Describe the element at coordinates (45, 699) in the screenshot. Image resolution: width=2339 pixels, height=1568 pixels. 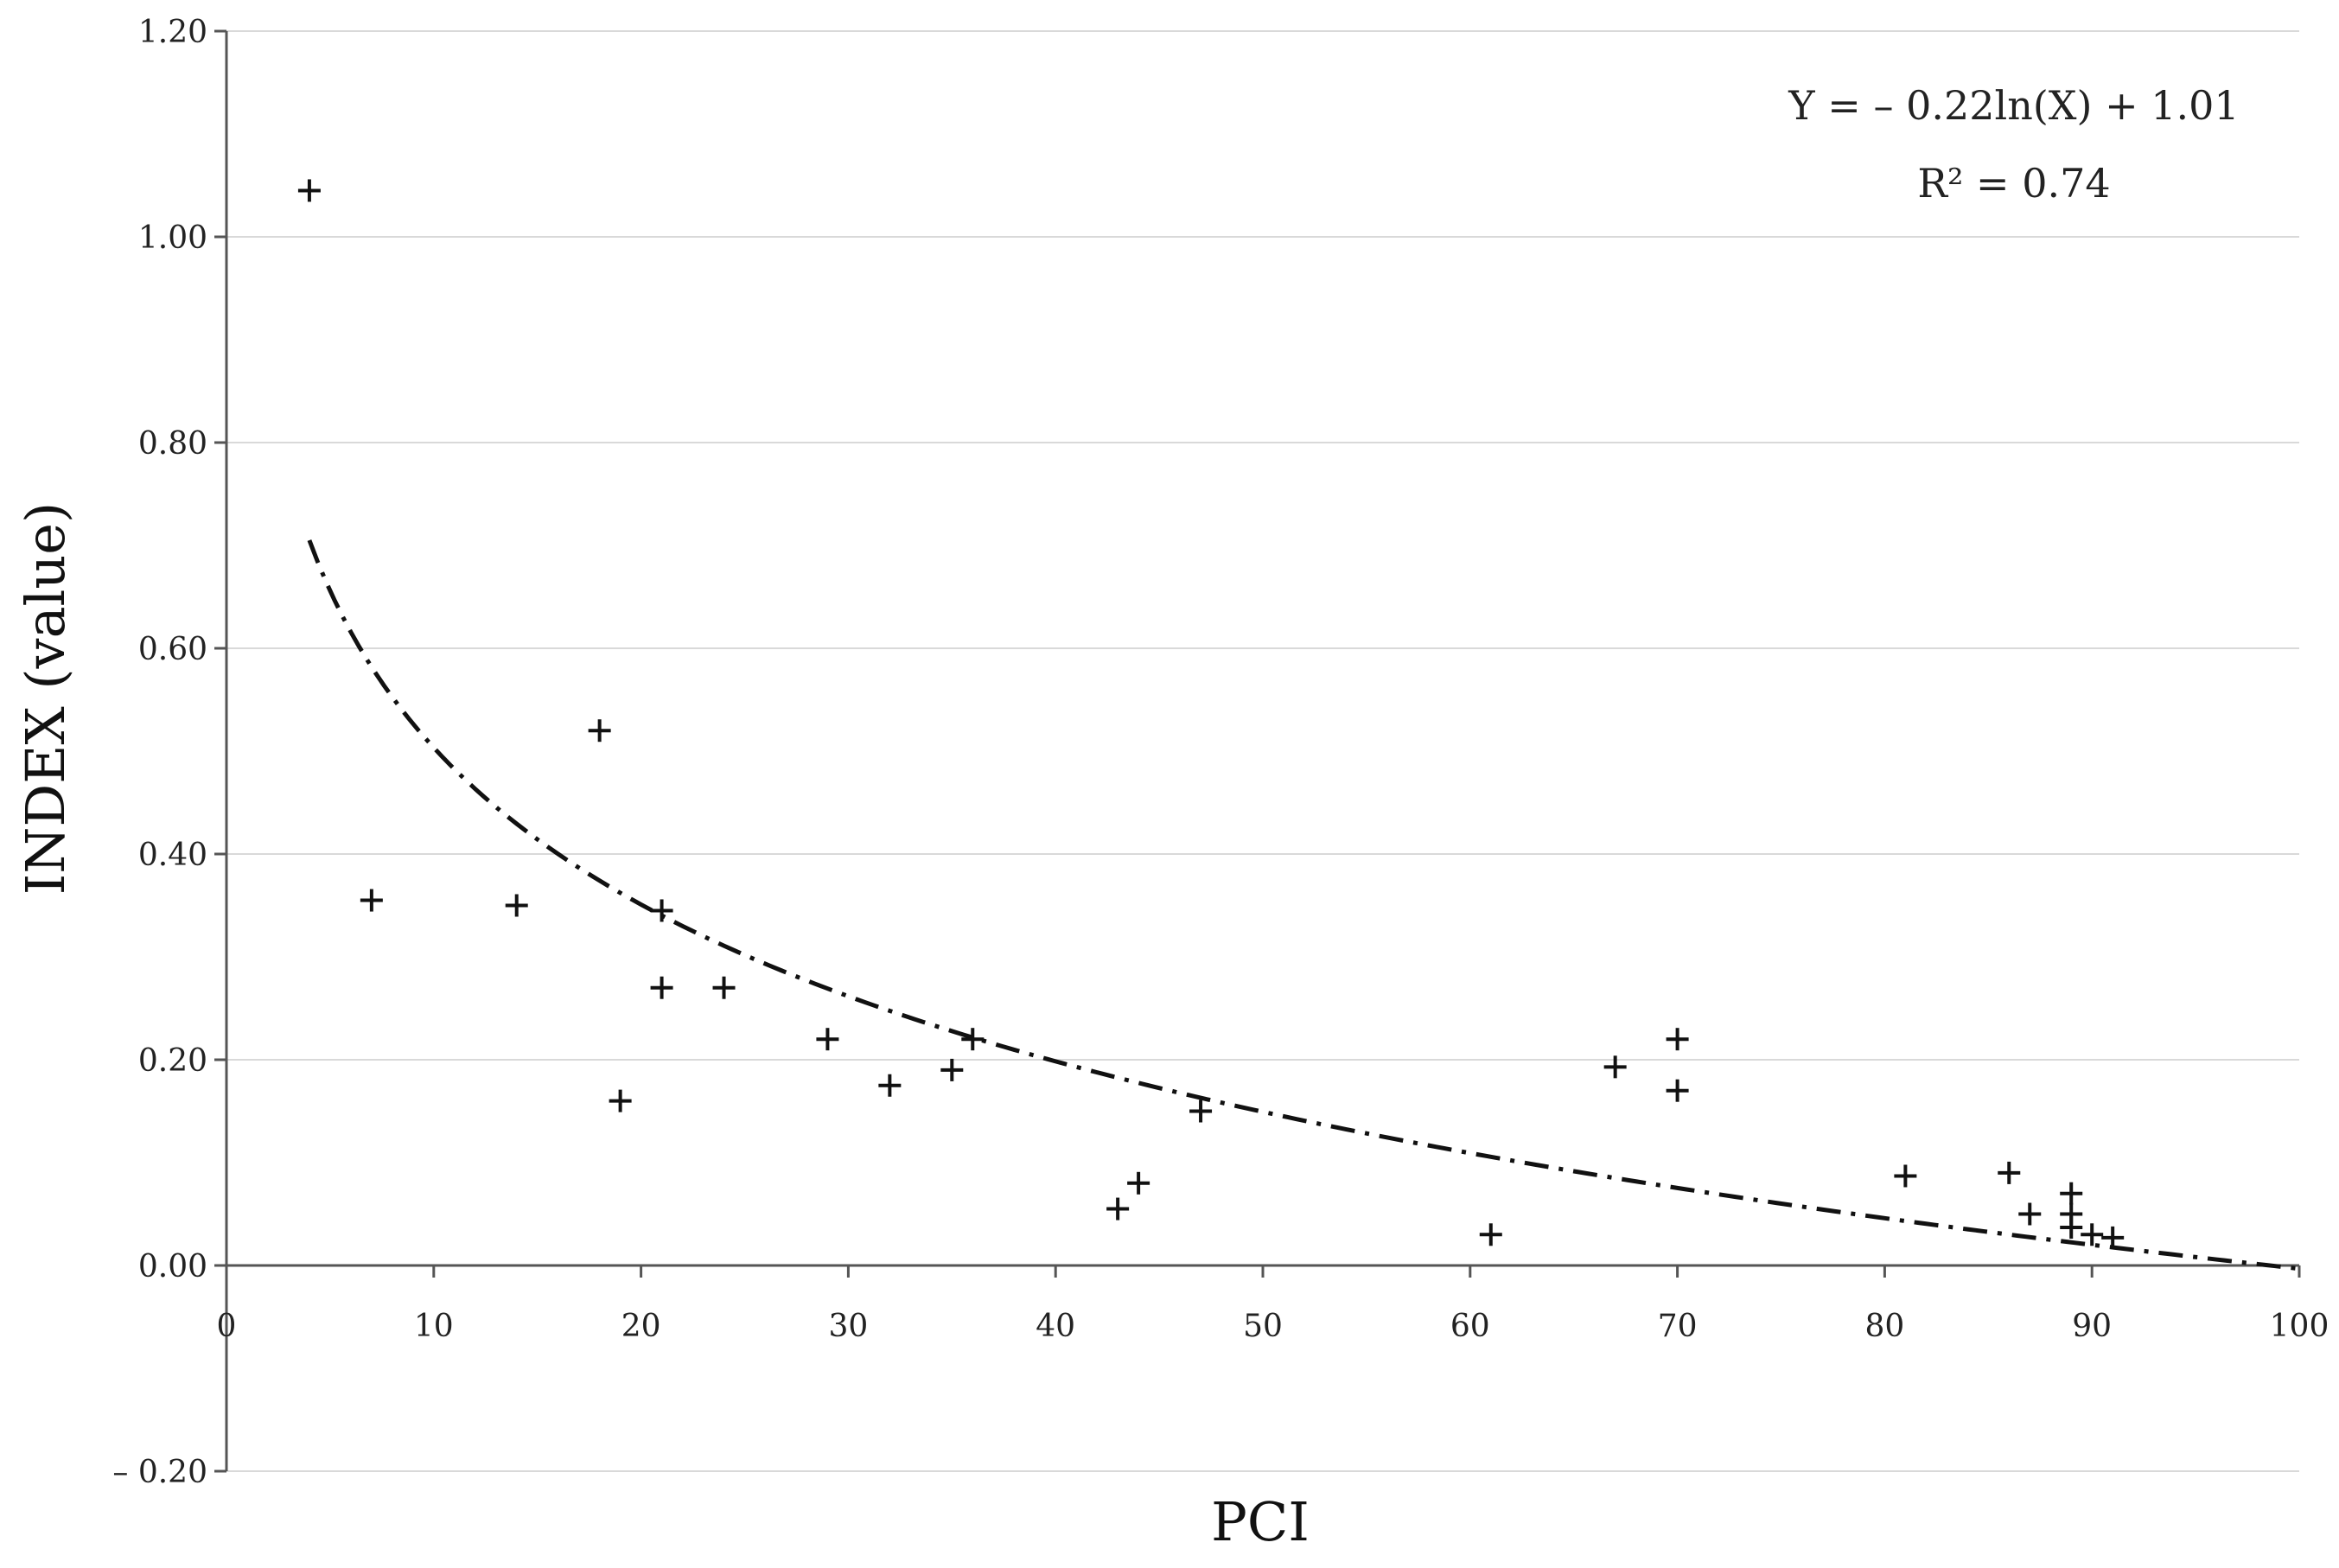
I see `y-axis-title: INDEX (value)` at that location.